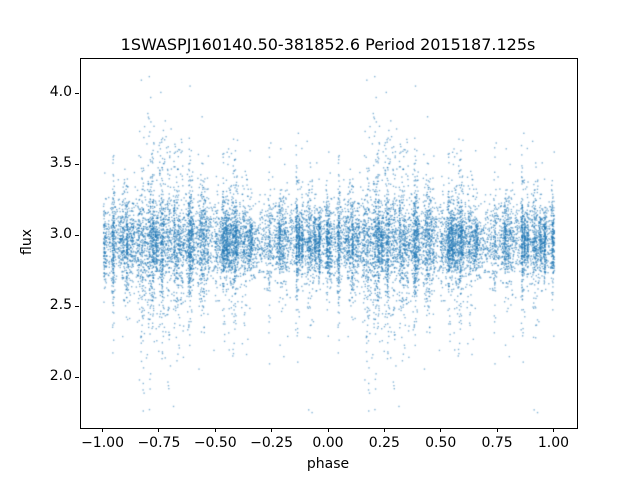 Image resolution: width=640 pixels, height=480 pixels. Describe the element at coordinates (328, 443) in the screenshot. I see `x-tick-label: 0.00` at that location.